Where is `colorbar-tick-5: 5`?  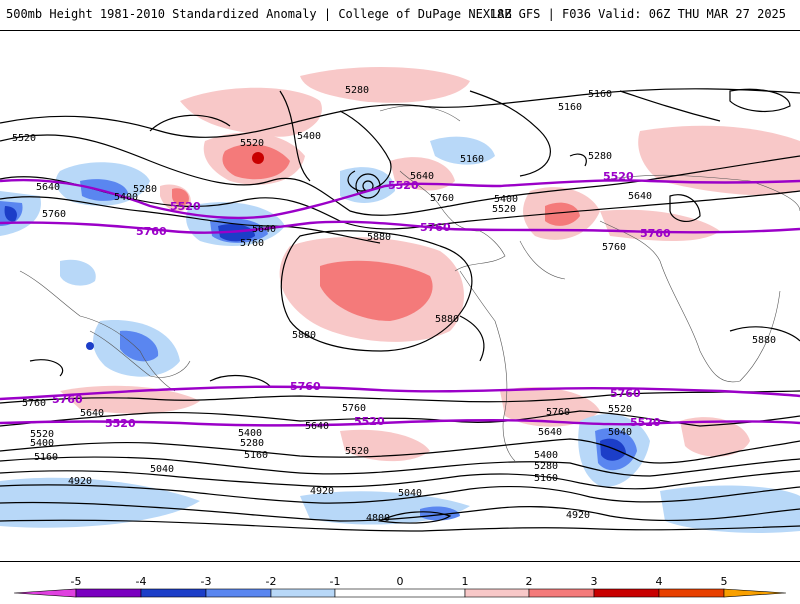
colorbar-tick-5: 5 is located at coordinates (724, 581).